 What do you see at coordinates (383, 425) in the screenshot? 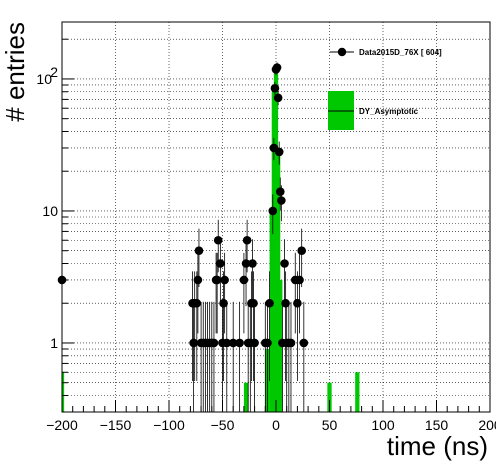
I see `x-tick-label: 100` at bounding box center [383, 425].